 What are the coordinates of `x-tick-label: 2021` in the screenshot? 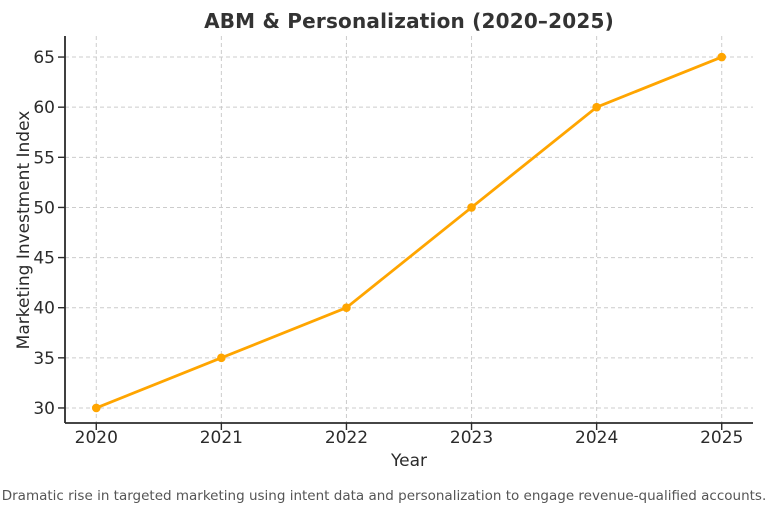 It's located at (221, 438).